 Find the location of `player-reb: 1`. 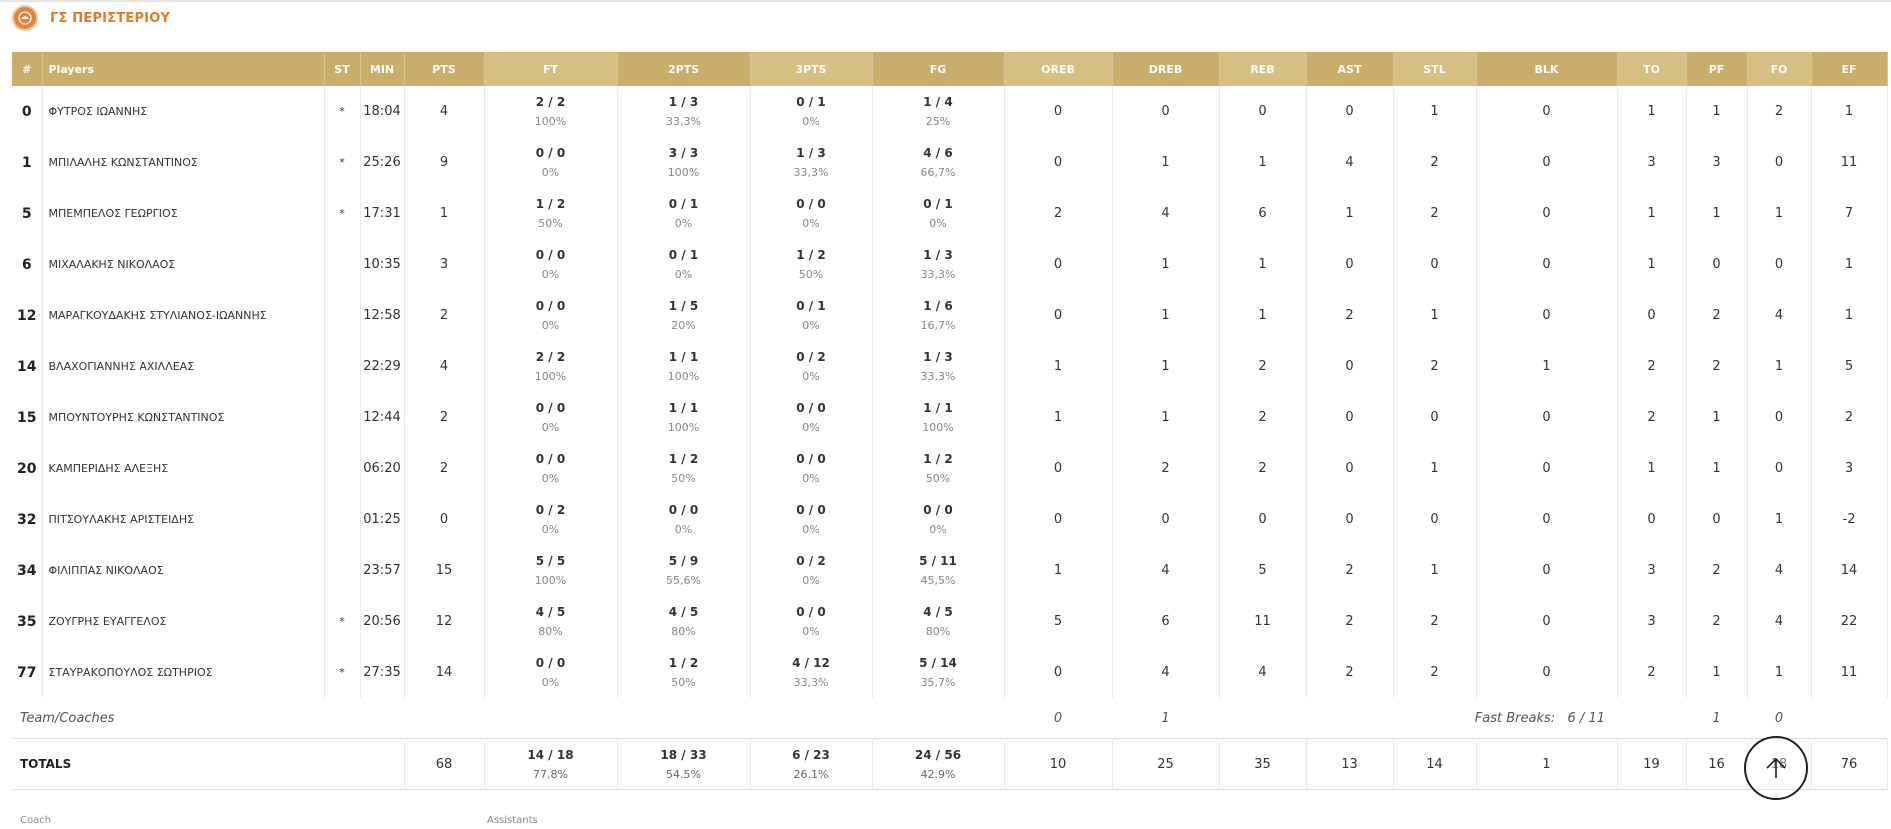

player-reb: 1 is located at coordinates (1263, 315).